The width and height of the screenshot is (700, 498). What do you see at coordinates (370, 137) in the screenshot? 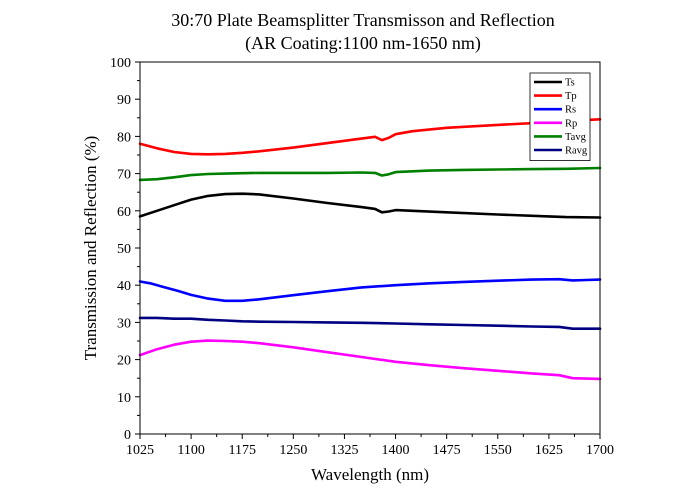
I see `series-line-tp` at bounding box center [370, 137].